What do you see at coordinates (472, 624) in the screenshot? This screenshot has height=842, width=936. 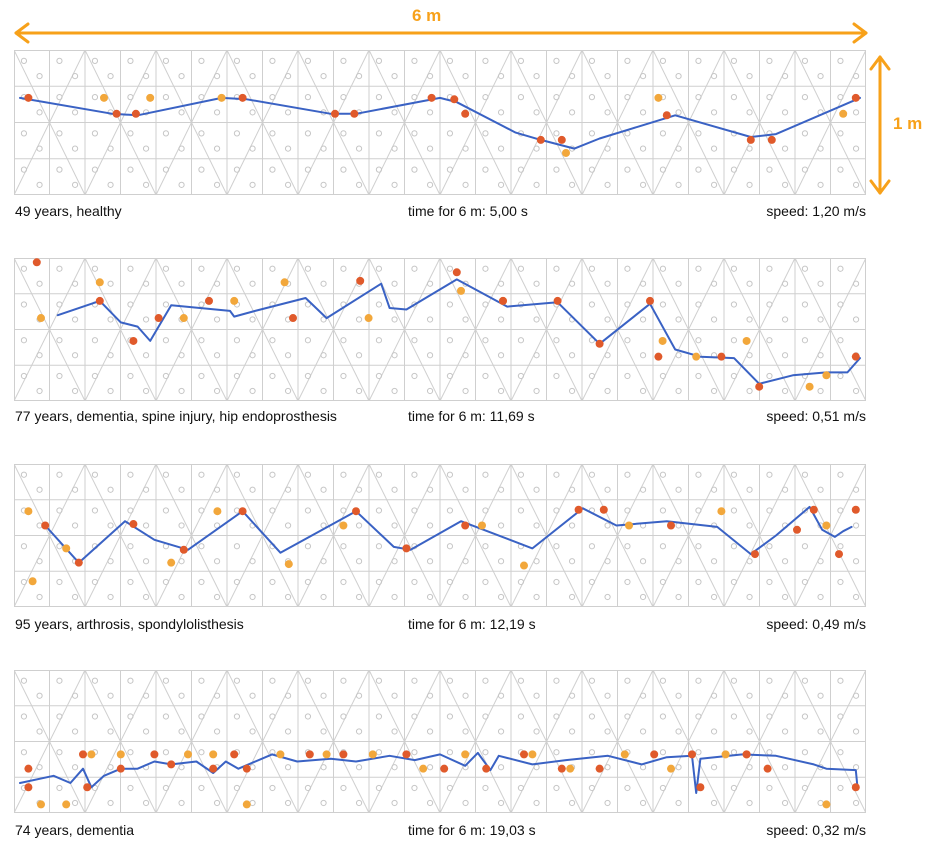 I see `panel-3-time: time for 6 m: 12,19 s` at bounding box center [472, 624].